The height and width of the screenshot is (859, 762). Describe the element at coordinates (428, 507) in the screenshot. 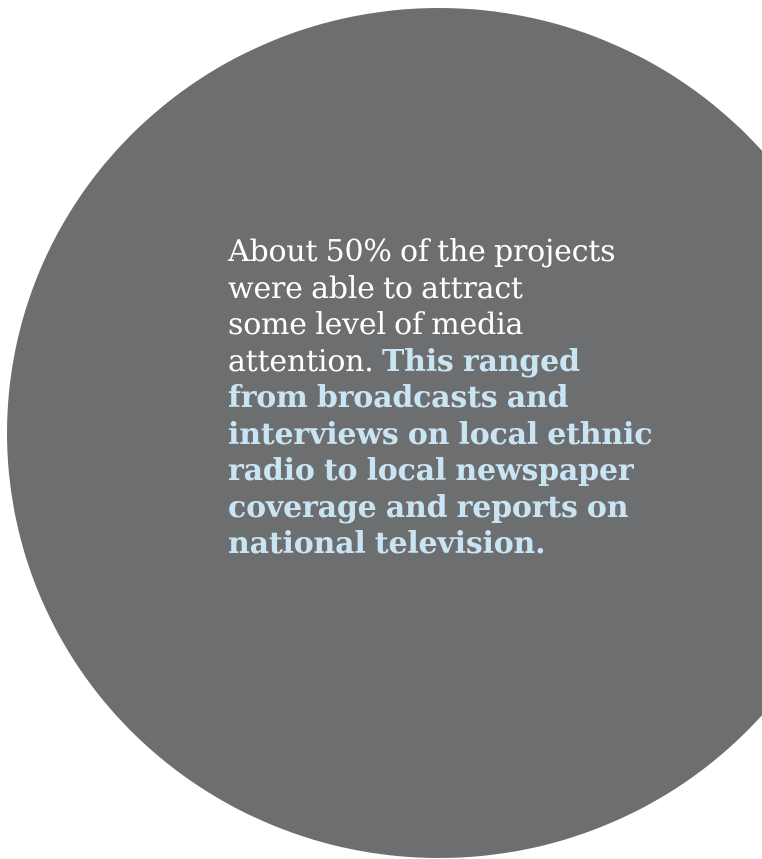

I see `callout-highlight-text: coverage and reports on` at that location.